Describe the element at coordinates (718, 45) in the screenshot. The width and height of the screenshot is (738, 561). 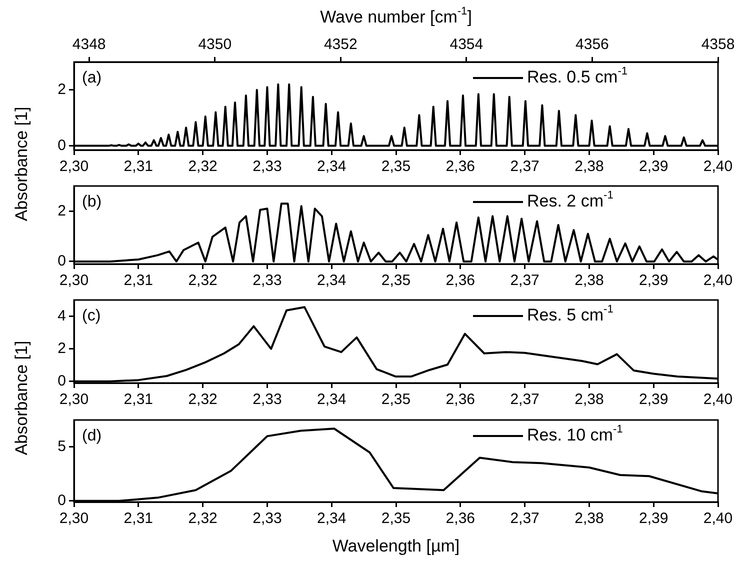
I see `x2-tick-label: 4358` at that location.